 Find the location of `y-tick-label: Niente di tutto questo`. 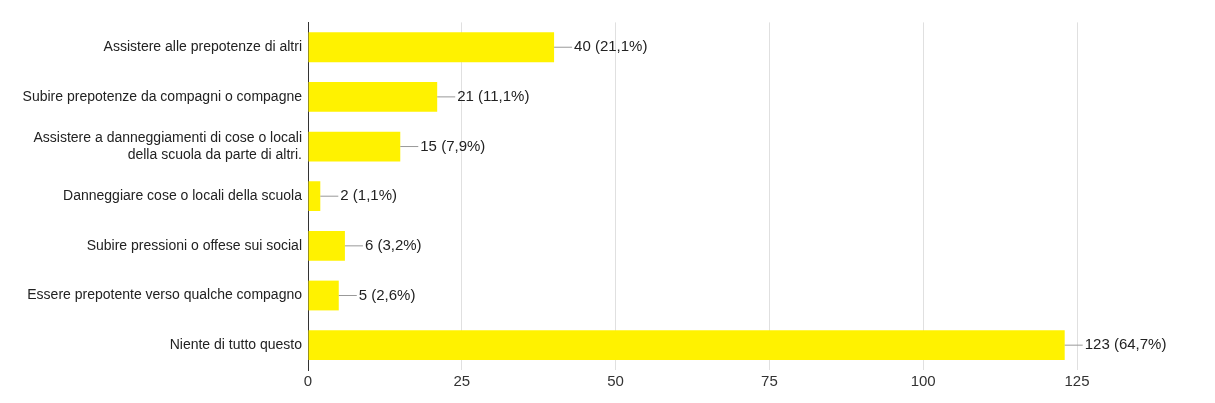

y-tick-label: Niente di tutto questo is located at coordinates (236, 344).